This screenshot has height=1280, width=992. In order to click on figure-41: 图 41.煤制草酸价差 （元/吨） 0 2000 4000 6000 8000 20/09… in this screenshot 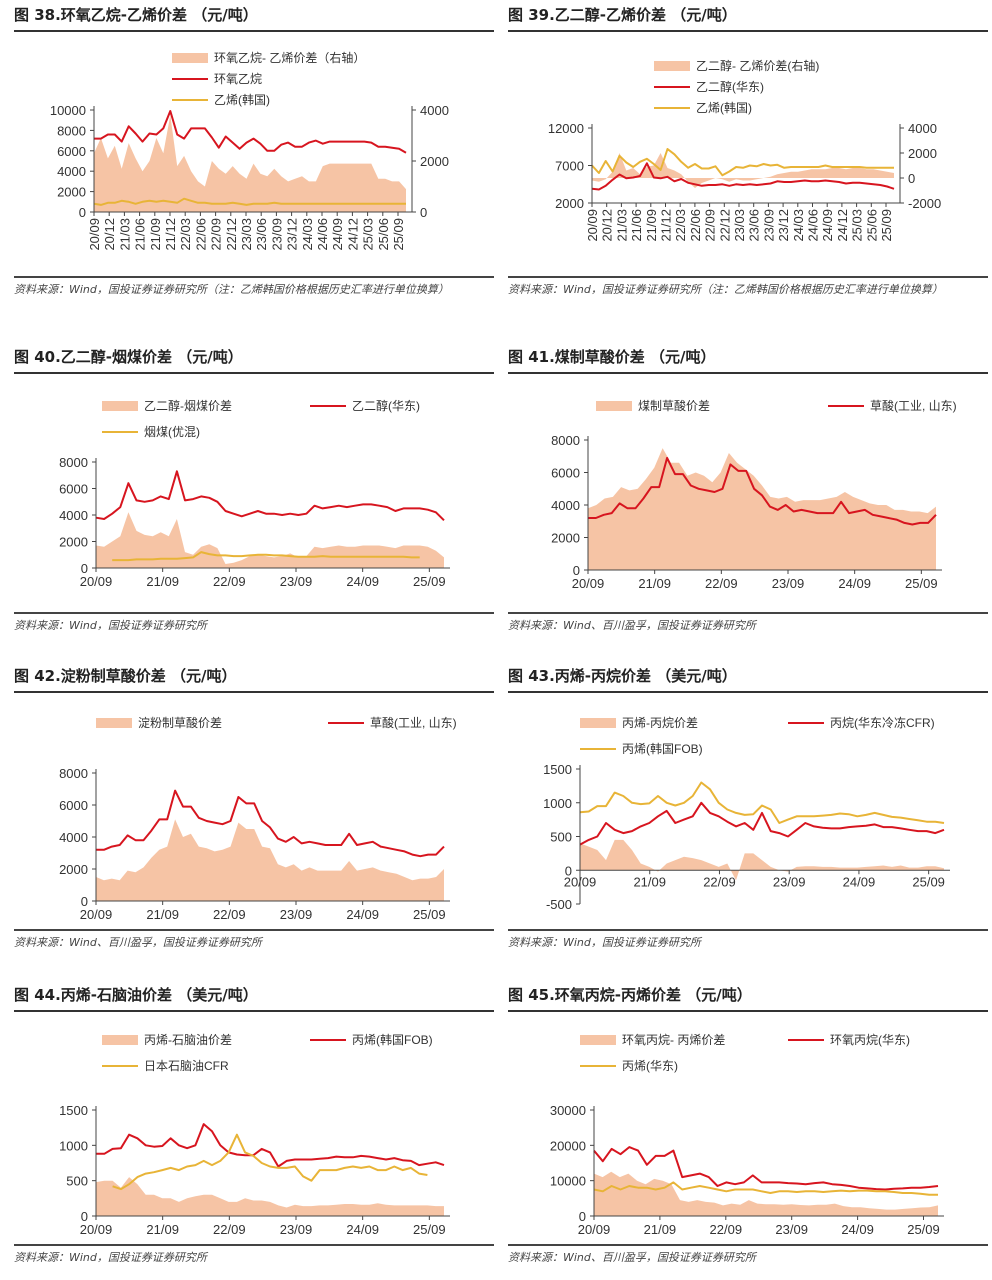, I will do `click(748, 496)`.